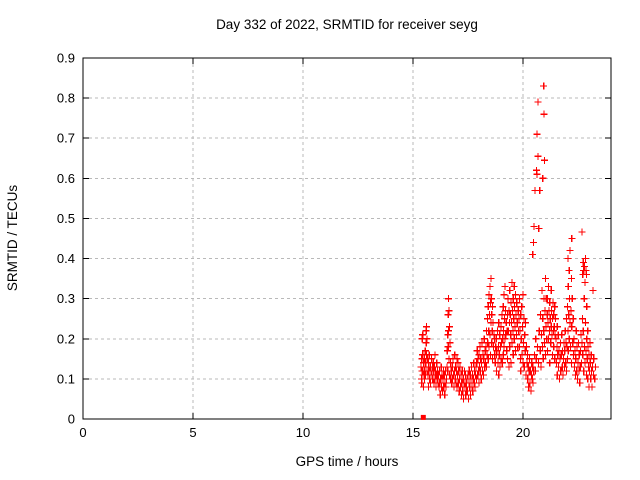 The image size is (640, 480). I want to click on y-tick-label: 0.5, so click(66, 218).